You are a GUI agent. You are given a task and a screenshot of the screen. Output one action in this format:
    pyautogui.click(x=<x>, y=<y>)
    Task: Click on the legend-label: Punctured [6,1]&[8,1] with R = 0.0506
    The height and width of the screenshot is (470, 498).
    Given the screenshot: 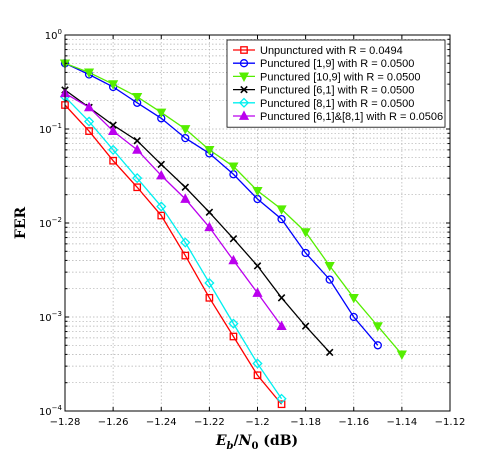 What is the action you would take?
    pyautogui.click(x=351, y=117)
    